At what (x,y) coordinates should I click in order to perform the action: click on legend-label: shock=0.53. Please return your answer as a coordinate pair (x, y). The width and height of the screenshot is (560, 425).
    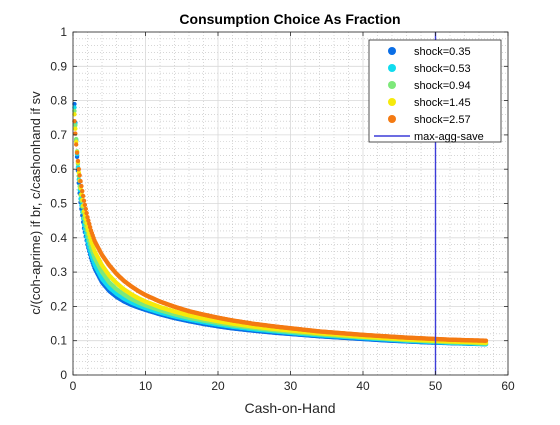
    Looking at the image, I should click on (442, 69).